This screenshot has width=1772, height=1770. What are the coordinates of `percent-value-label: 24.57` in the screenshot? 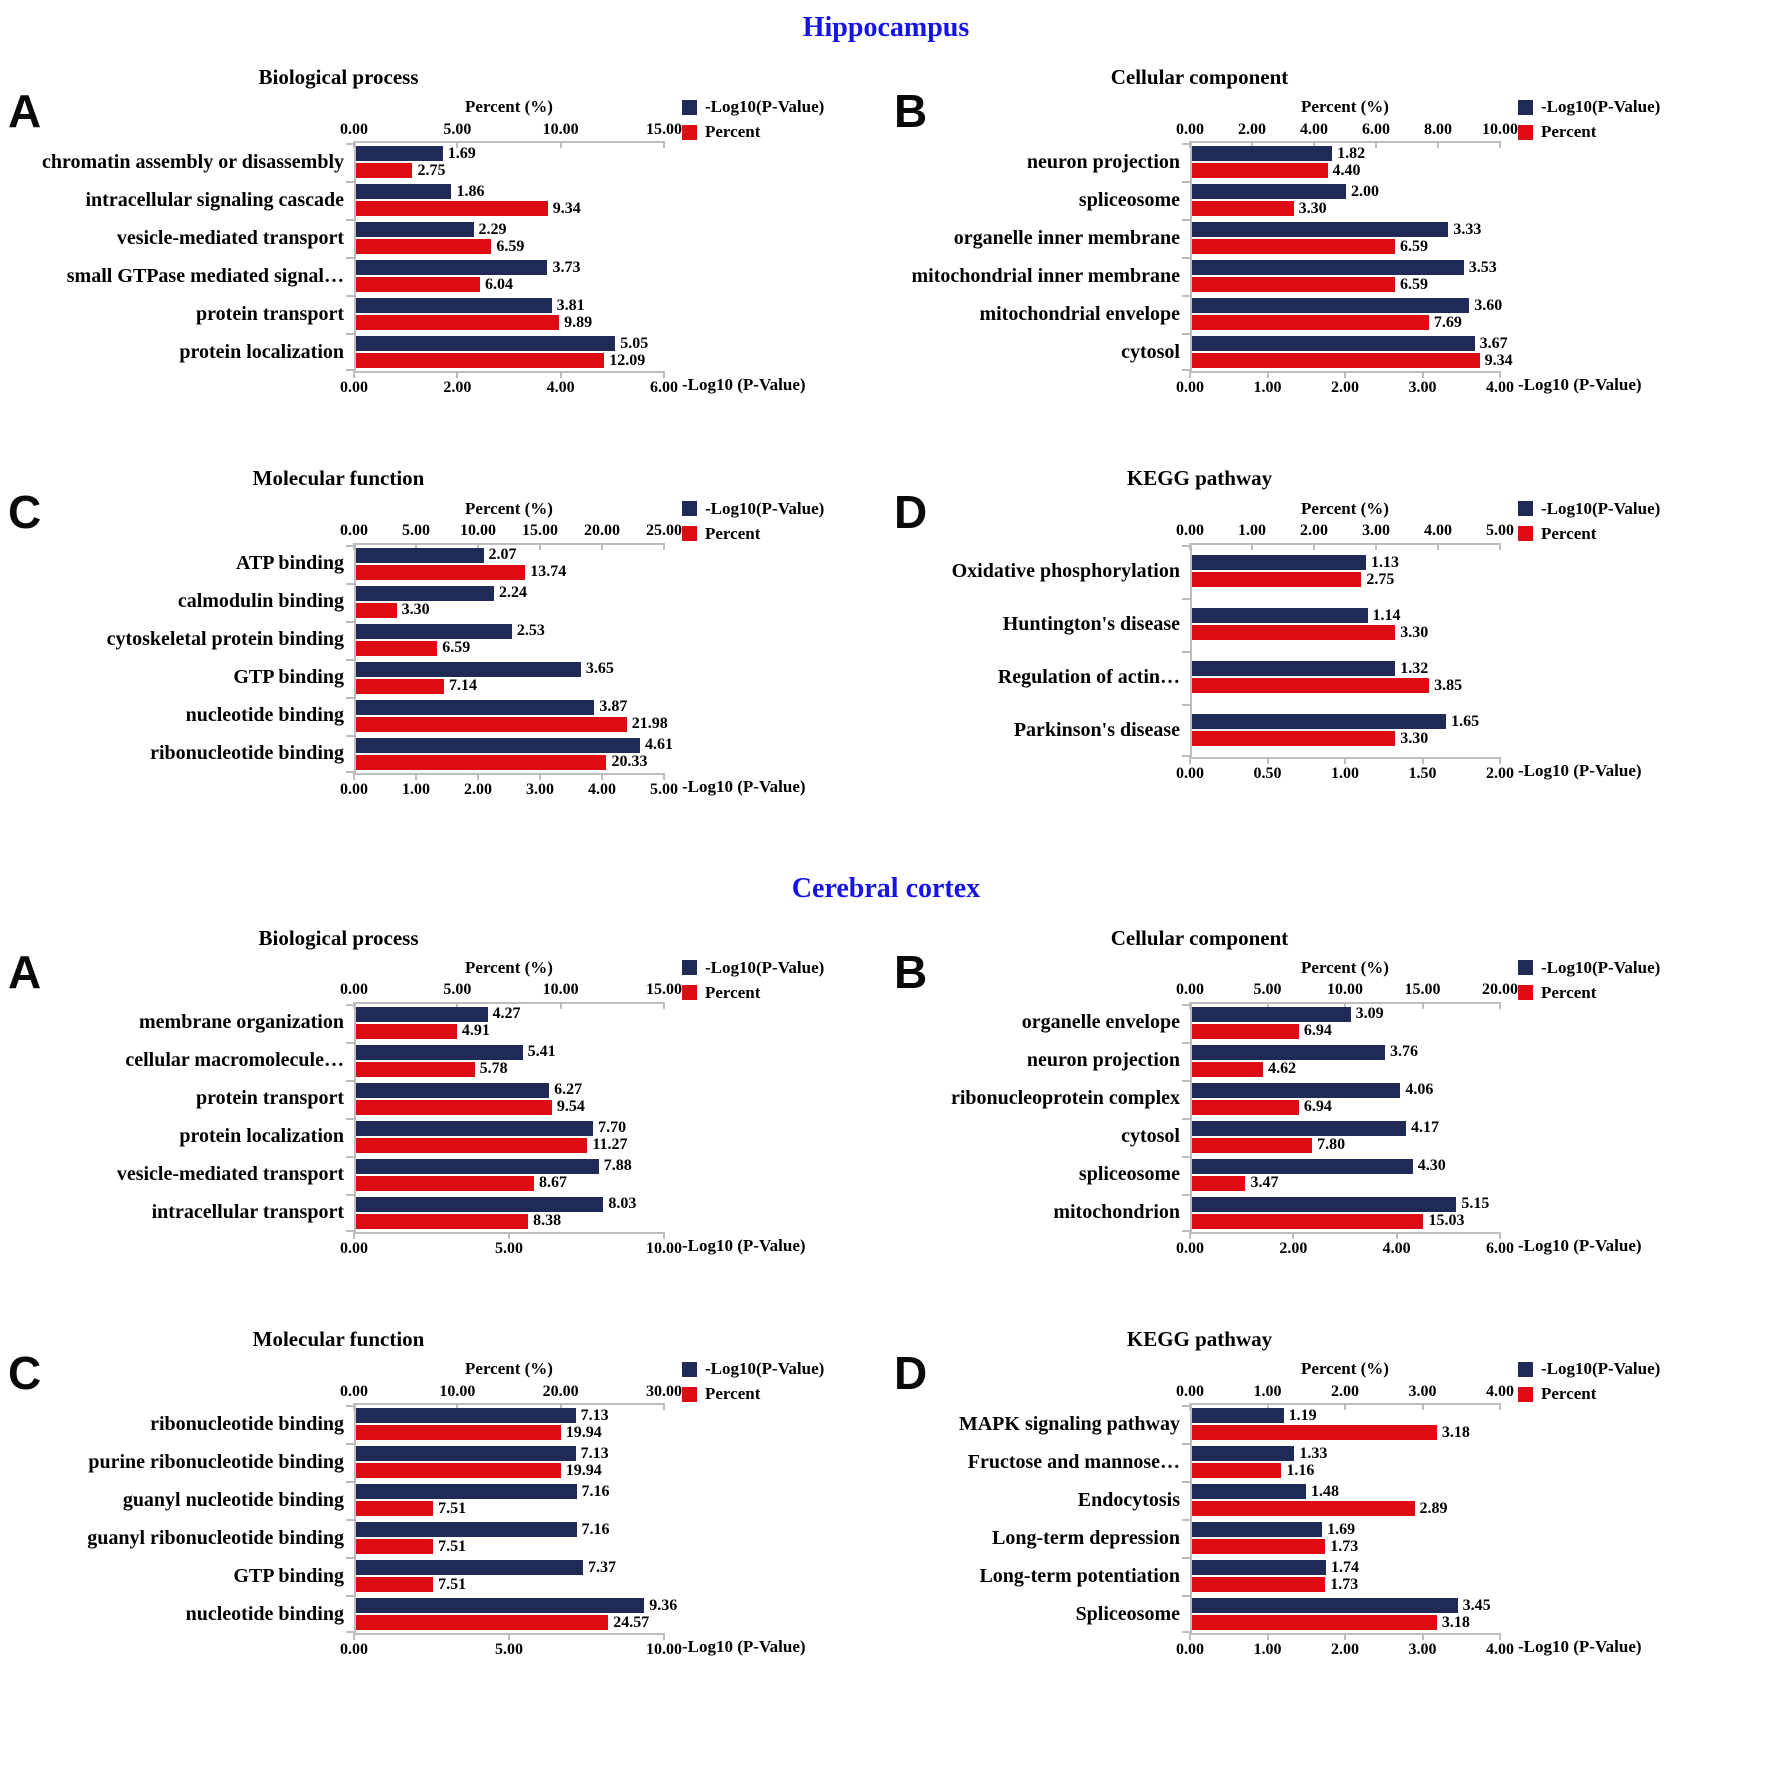 It's located at (631, 1622).